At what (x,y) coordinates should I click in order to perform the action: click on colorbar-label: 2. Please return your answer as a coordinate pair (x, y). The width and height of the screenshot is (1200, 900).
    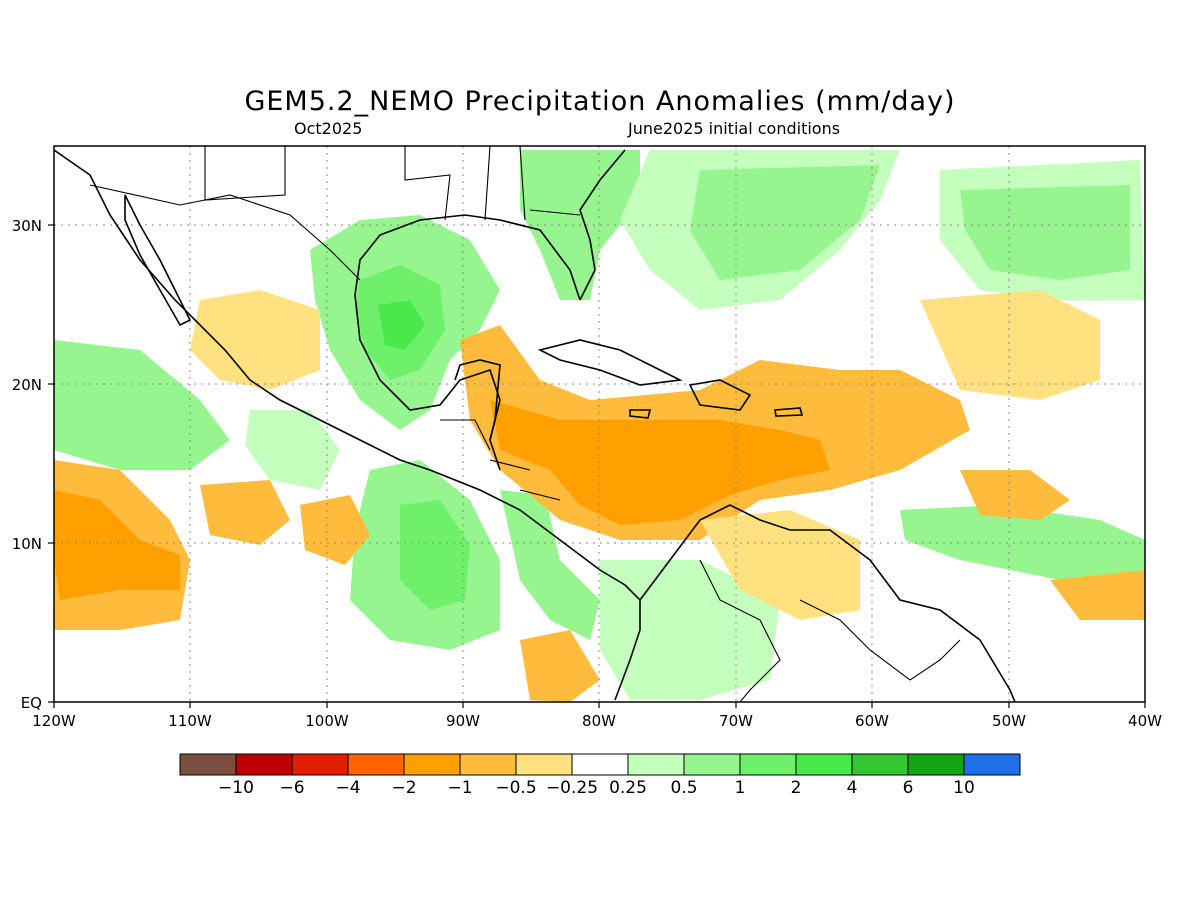
    Looking at the image, I should click on (796, 788).